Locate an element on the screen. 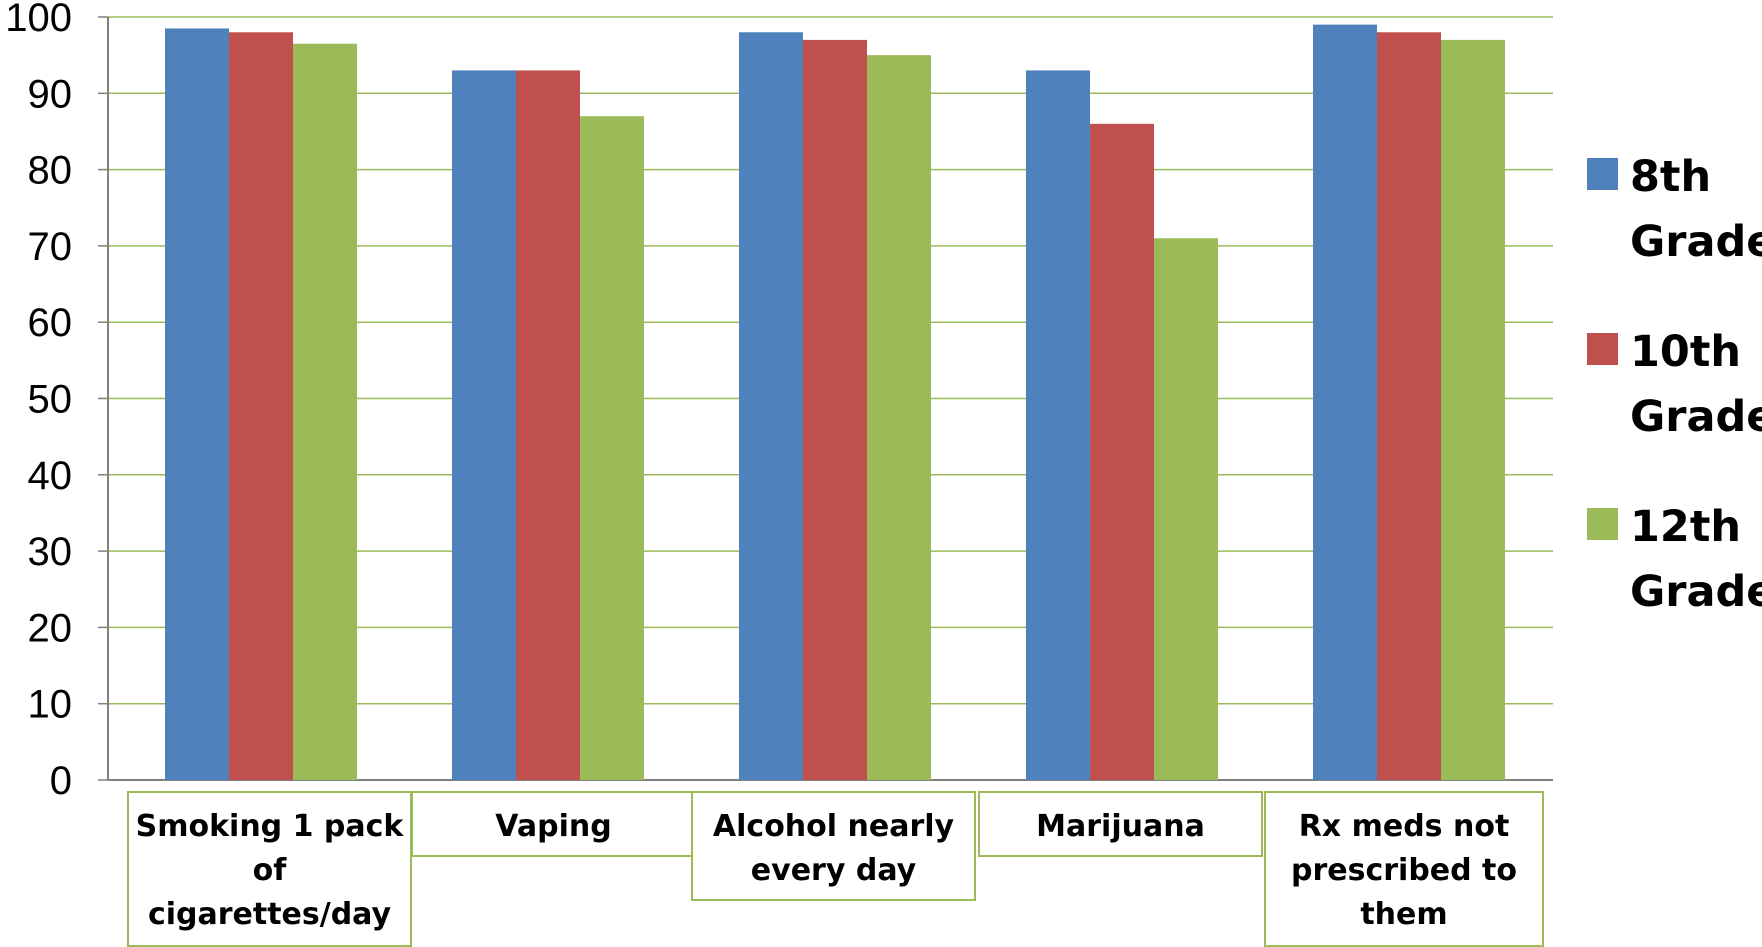  y-axis-tick-labels: 0 10 20 30 40 50 60 70 80 90 100 is located at coordinates (38, 401).